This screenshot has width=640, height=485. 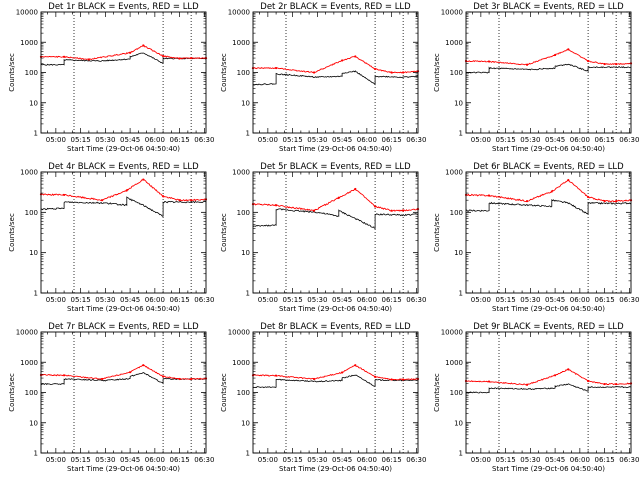 I want to click on panel-title: Det 7r BLACK = Events, RED = LLD, so click(x=123, y=327).